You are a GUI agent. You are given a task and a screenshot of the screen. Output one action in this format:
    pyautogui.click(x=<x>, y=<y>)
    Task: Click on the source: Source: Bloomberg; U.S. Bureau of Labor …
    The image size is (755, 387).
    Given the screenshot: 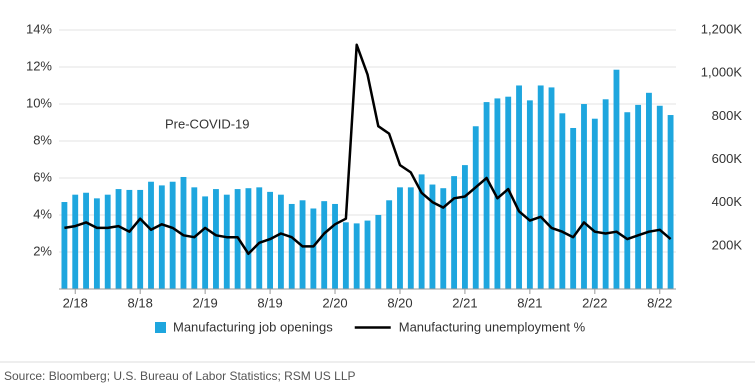 What is the action you would take?
    pyautogui.click(x=180, y=376)
    